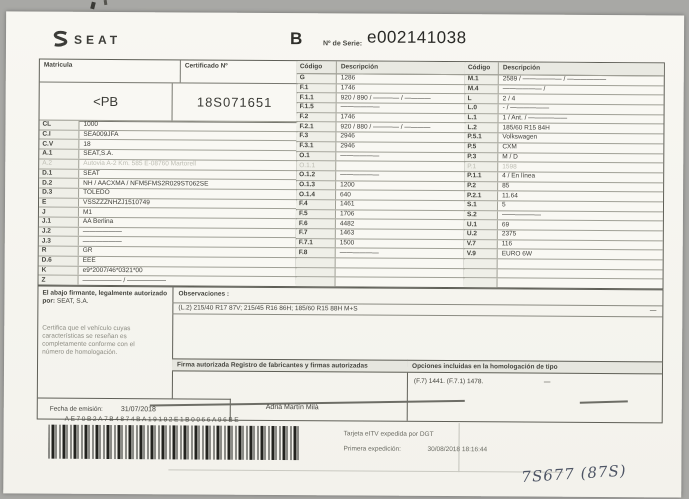 The height and width of the screenshot is (499, 689). Describe the element at coordinates (296, 39) in the screenshot. I see `doc-letter: B` at that location.